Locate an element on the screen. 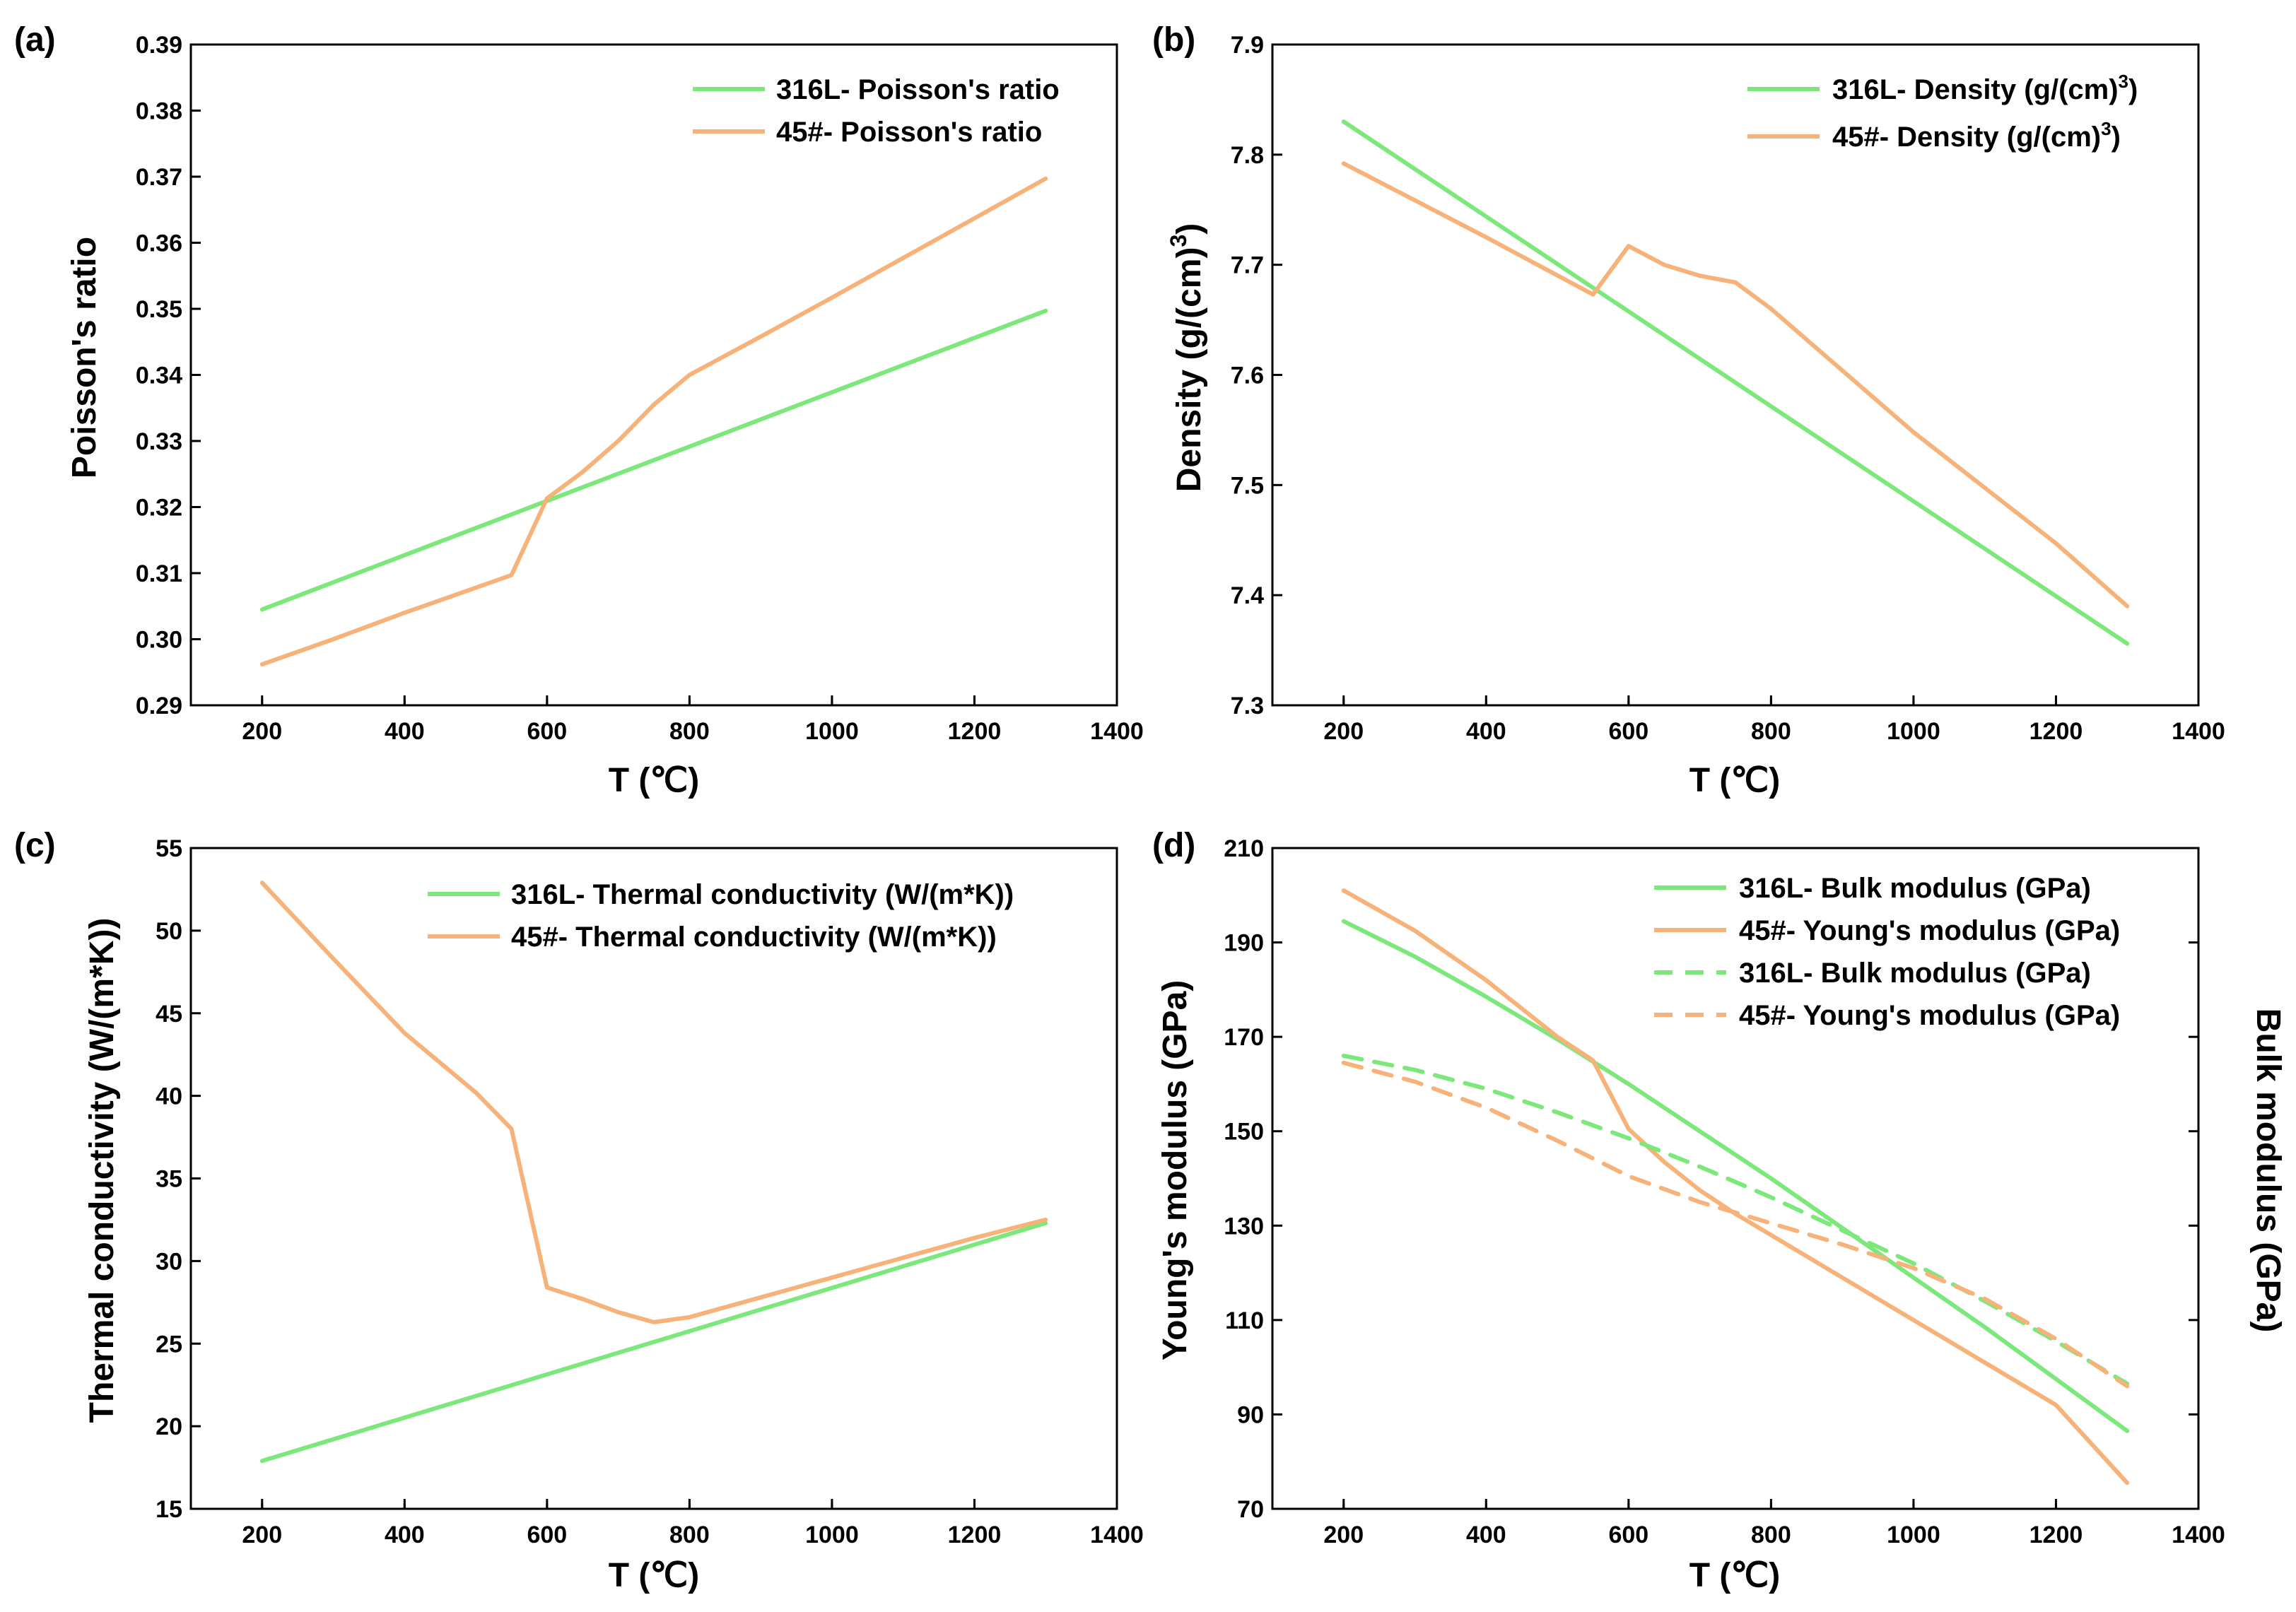 The width and height of the screenshot is (2296, 1612). panel-d-xtick-label: 400 is located at coordinates (1486, 1535).